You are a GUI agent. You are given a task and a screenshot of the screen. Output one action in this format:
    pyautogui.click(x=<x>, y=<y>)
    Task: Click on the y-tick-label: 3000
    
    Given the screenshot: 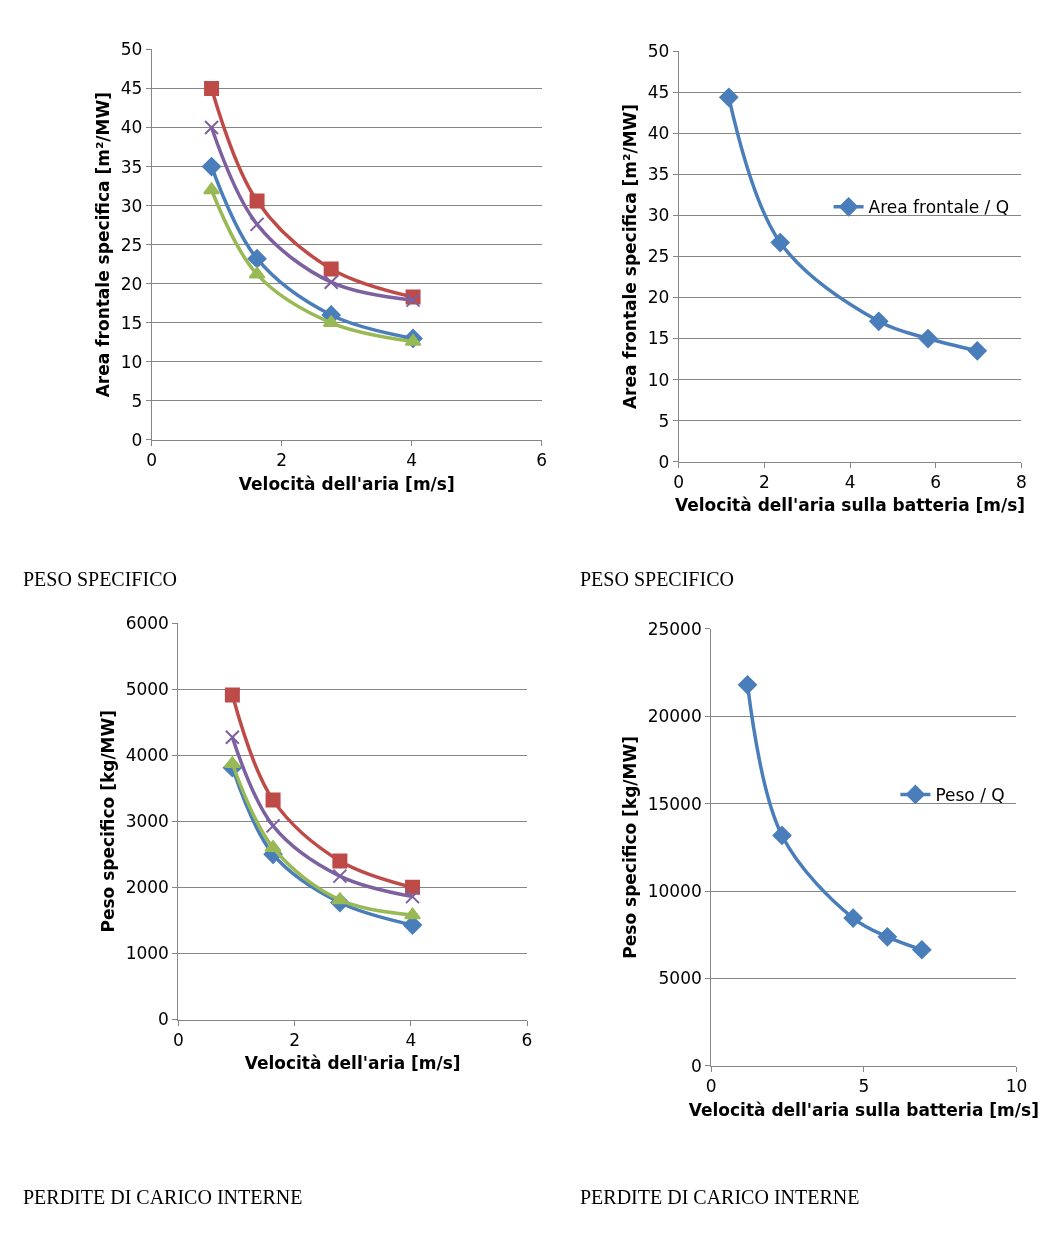 What is the action you would take?
    pyautogui.click(x=147, y=821)
    